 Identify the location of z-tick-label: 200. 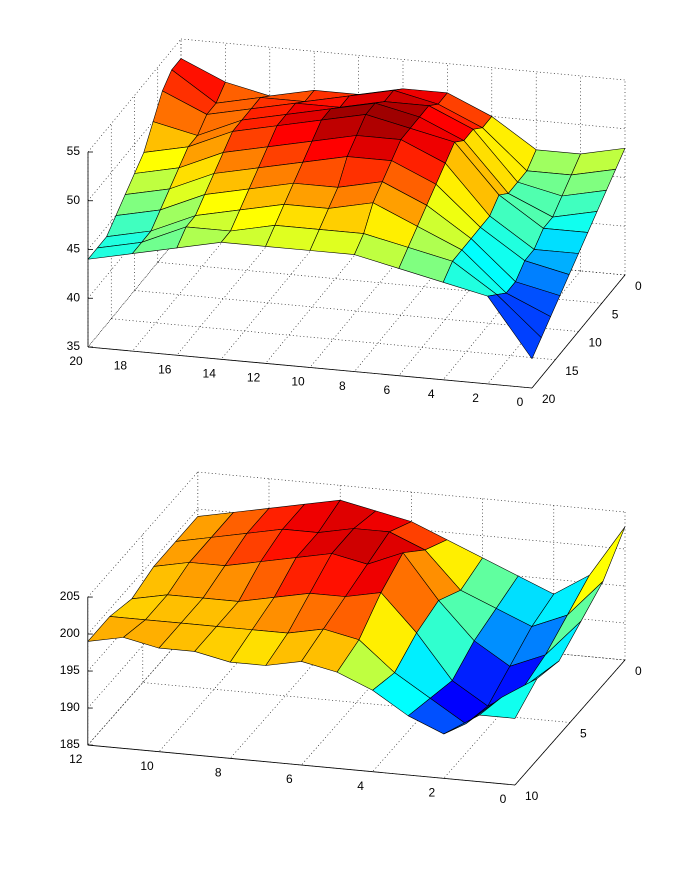
(70, 633).